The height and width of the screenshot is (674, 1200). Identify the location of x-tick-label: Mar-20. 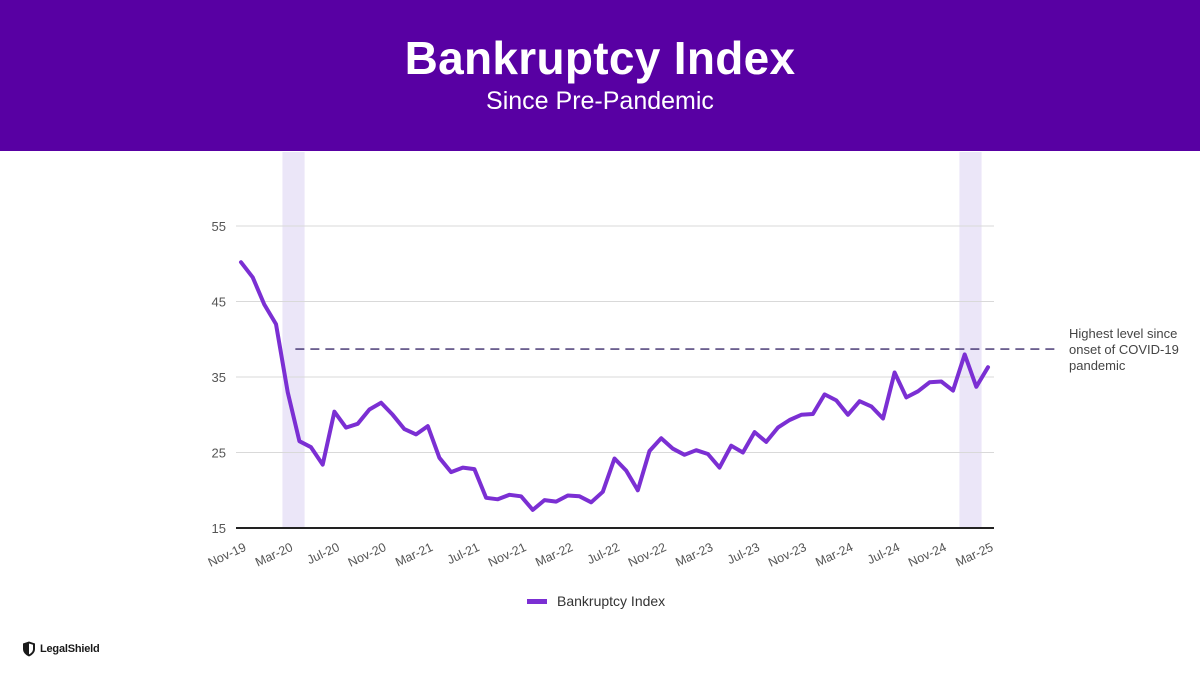
(274, 554).